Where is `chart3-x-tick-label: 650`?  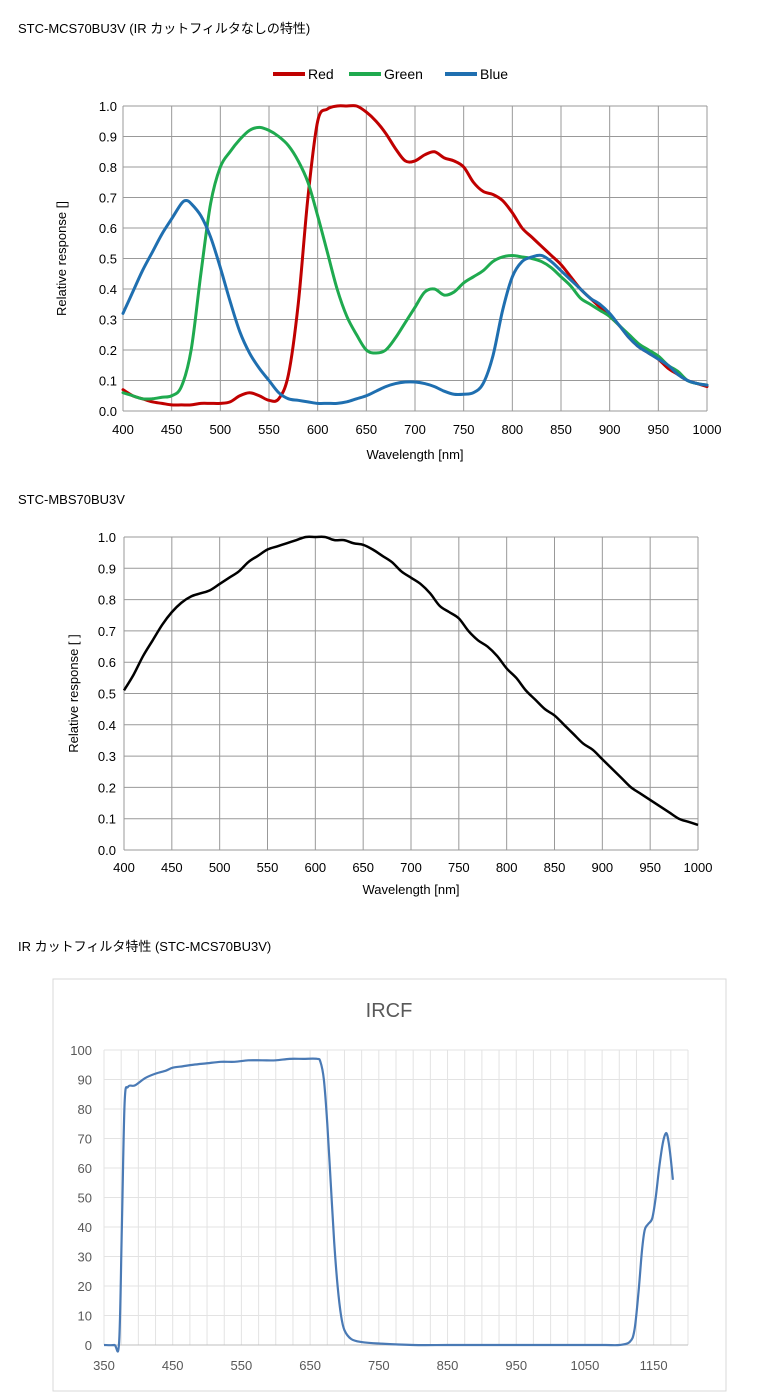 chart3-x-tick-label: 650 is located at coordinates (310, 1365).